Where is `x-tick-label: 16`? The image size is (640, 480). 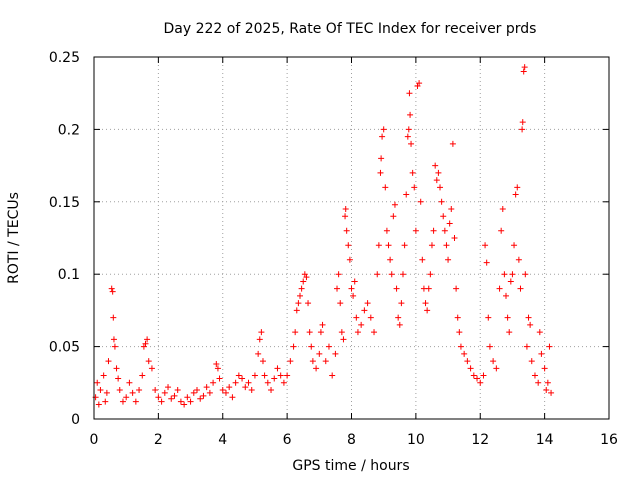
x-tick-label: 16 is located at coordinates (609, 440).